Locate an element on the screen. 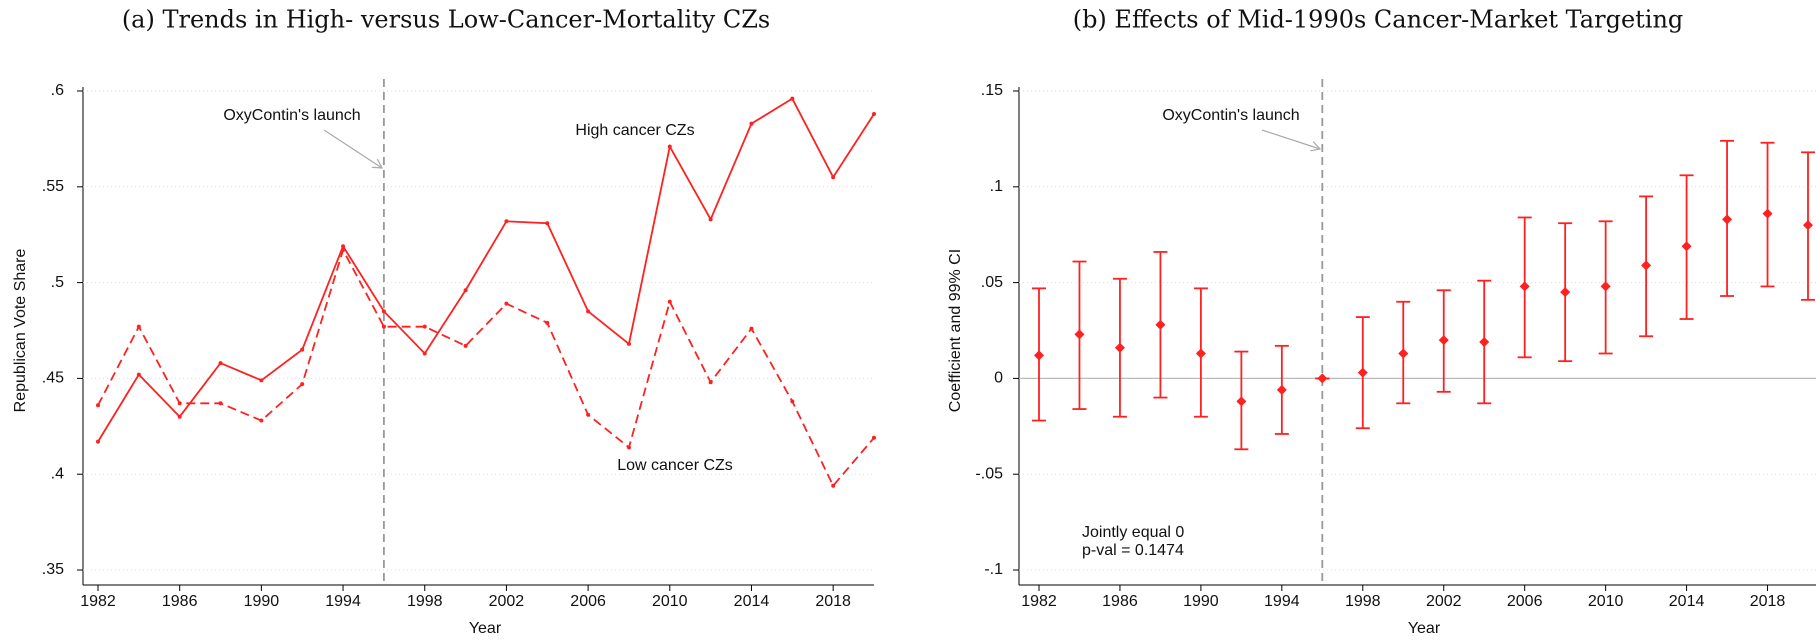 This screenshot has height=641, width=1816. y-tick-label: .4 is located at coordinates (57, 473).